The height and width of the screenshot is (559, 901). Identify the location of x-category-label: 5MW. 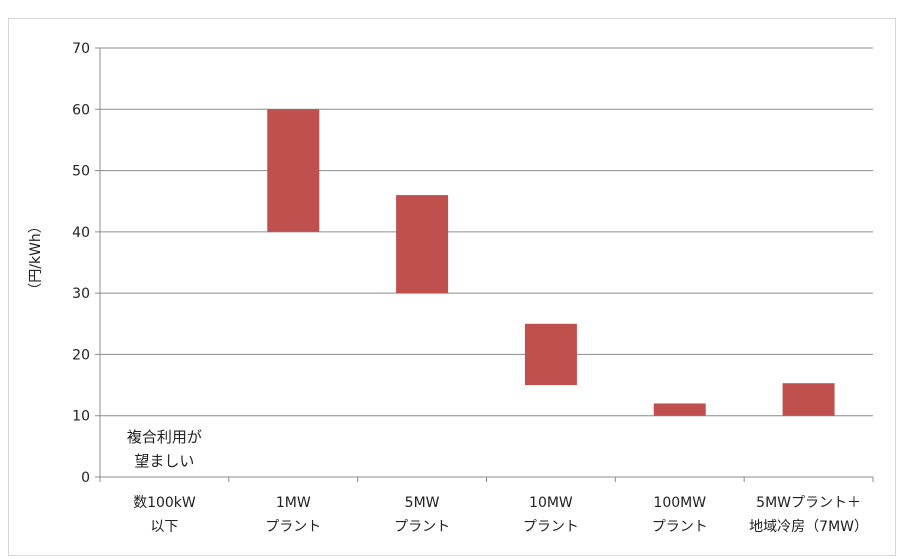
(422, 503).